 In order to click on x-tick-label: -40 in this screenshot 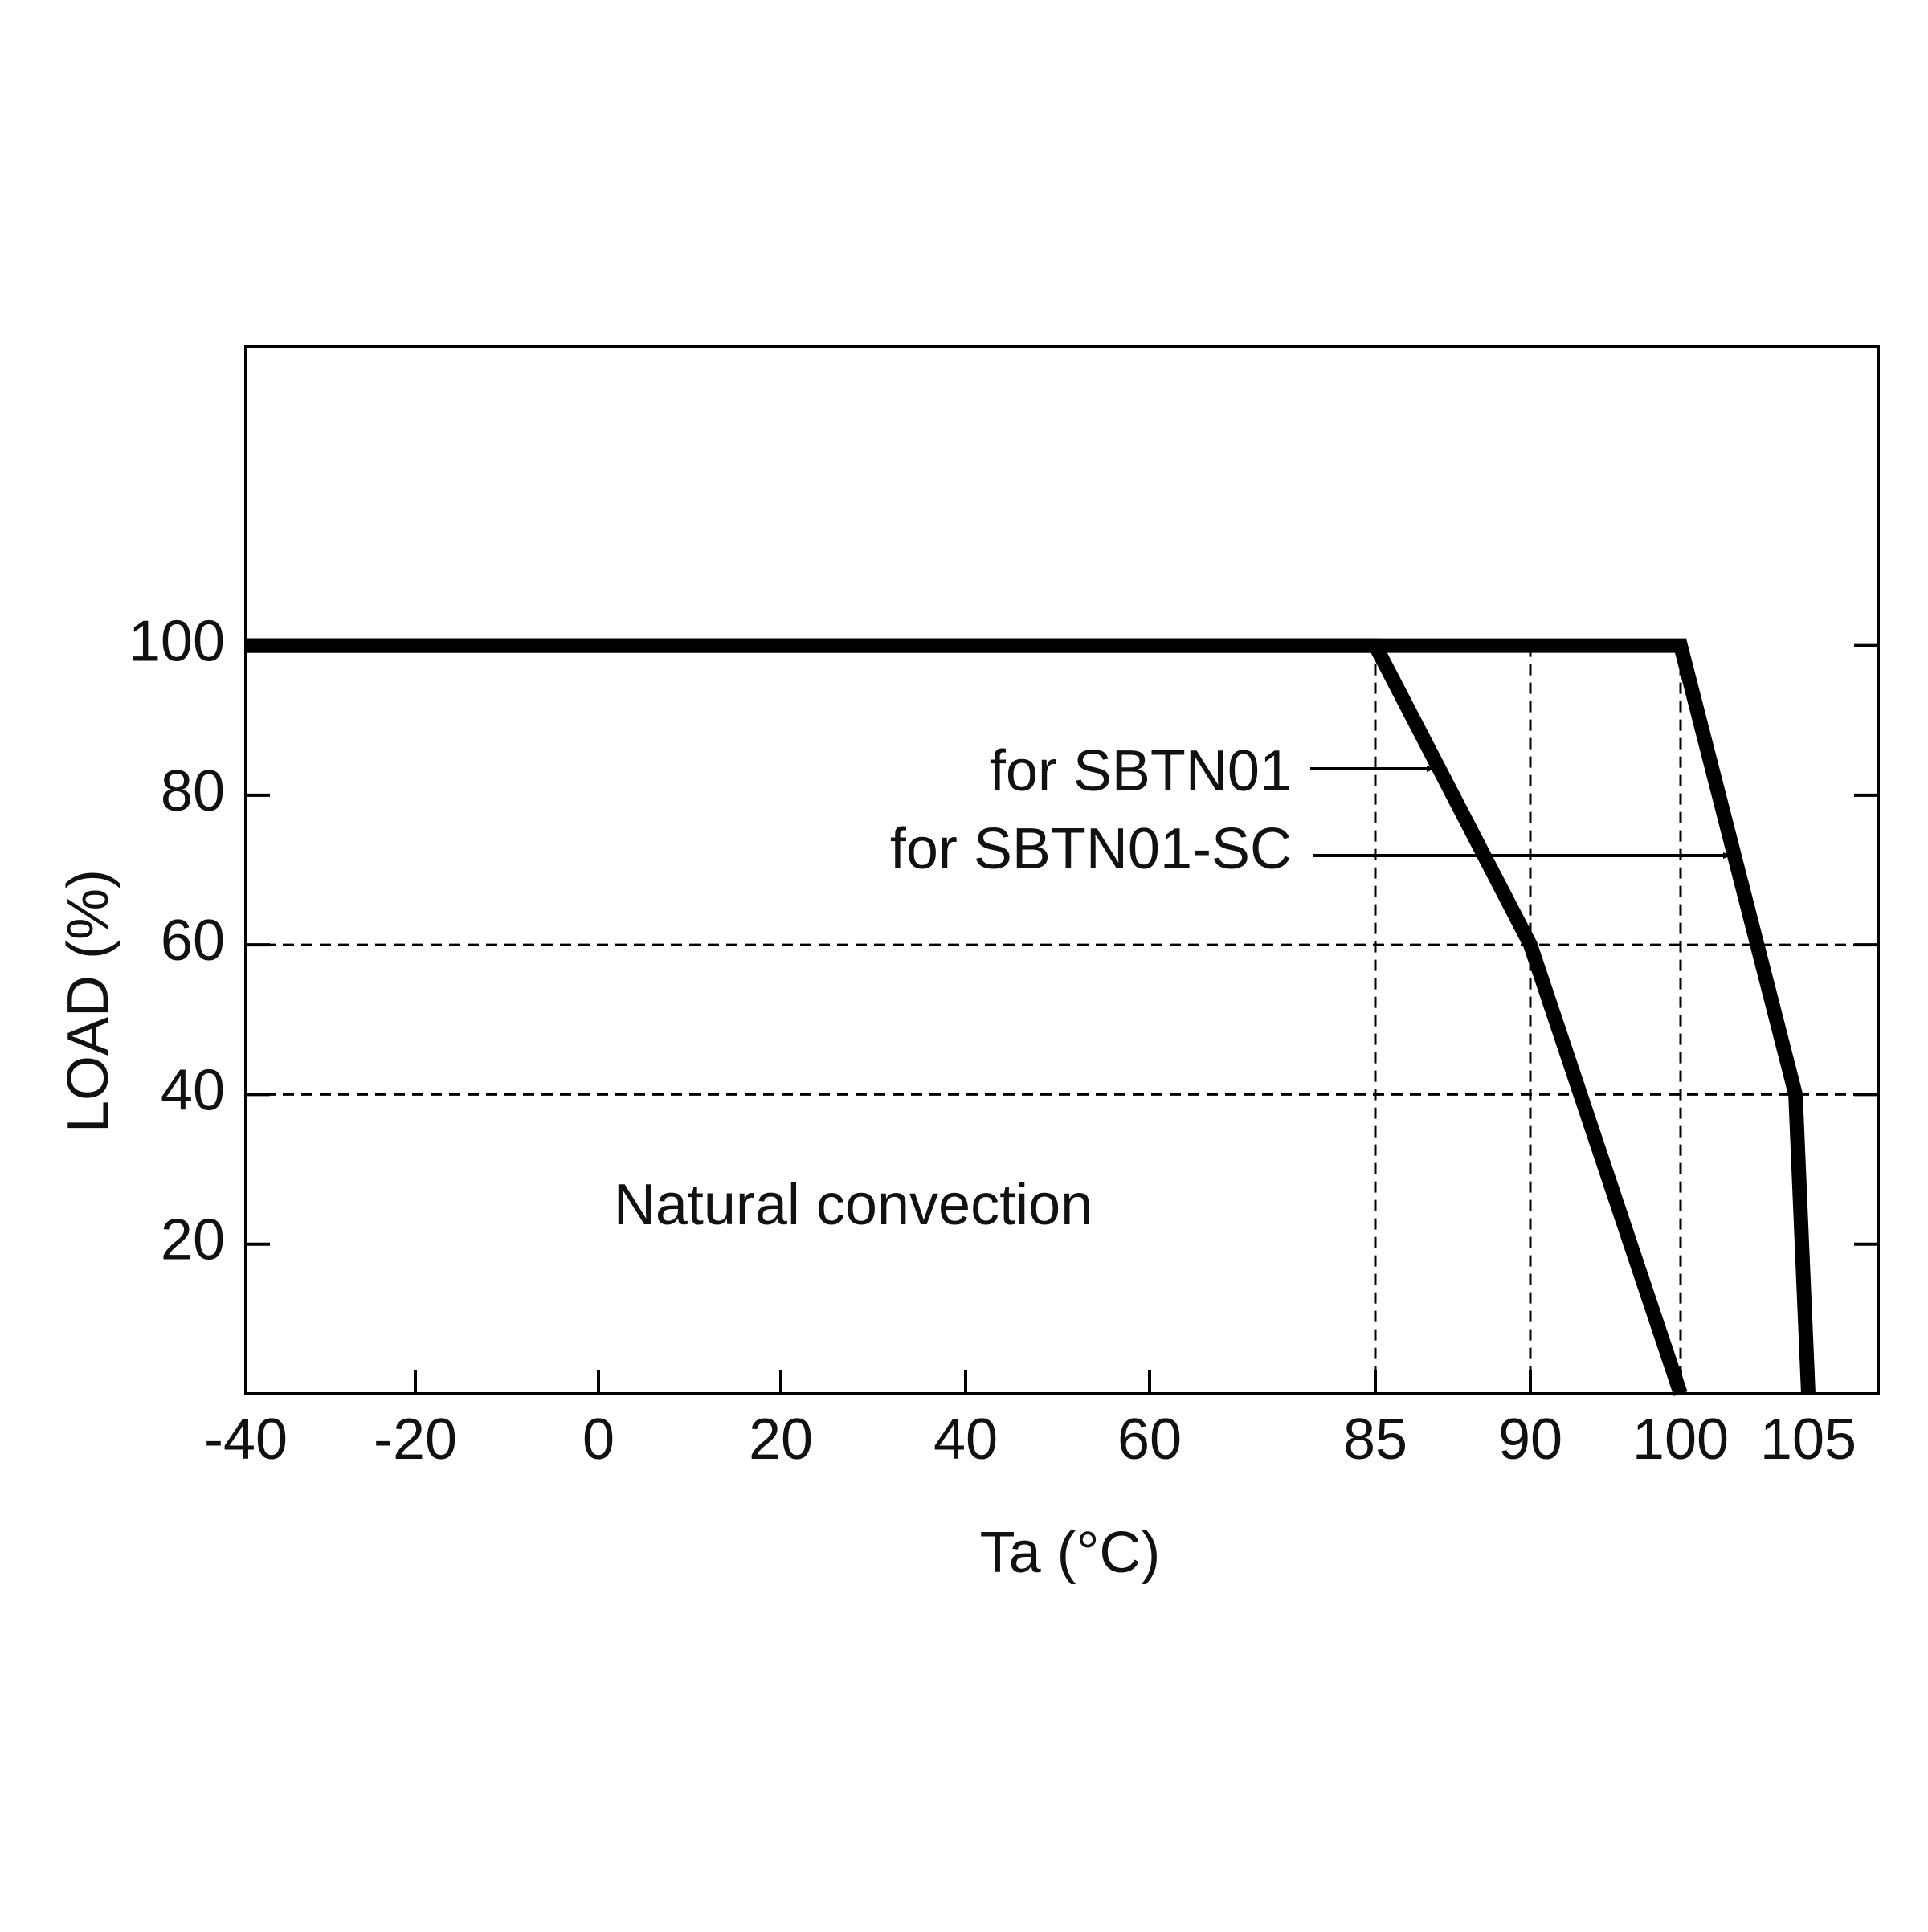, I will do `click(246, 1439)`.